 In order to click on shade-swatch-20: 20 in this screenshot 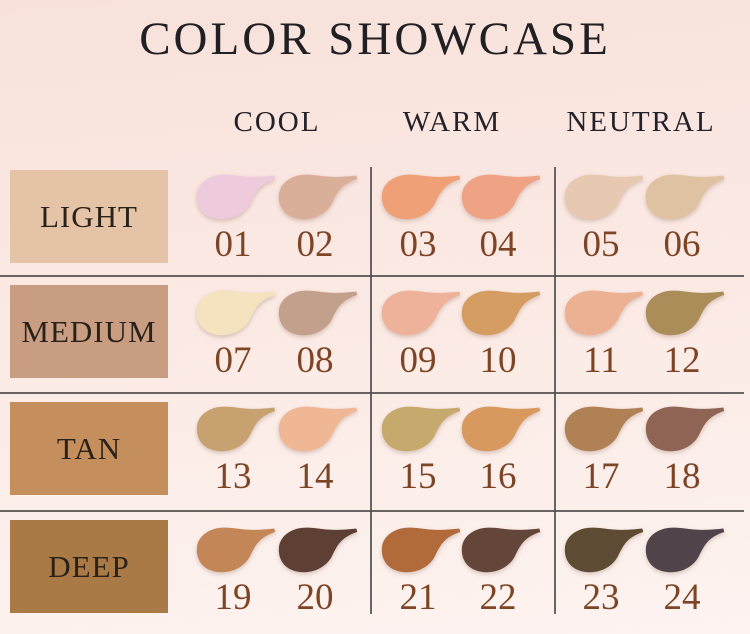, I will do `click(315, 570)`.